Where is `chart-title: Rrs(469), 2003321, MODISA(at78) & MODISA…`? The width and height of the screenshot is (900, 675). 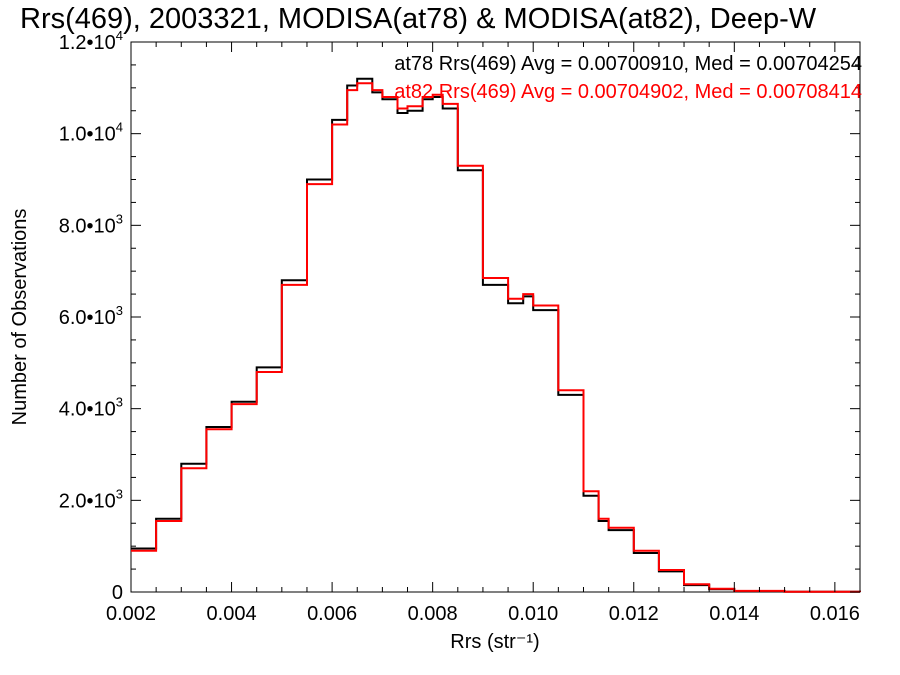 chart-title: Rrs(469), 2003321, MODISA(at78) & MODISA… is located at coordinates (418, 19).